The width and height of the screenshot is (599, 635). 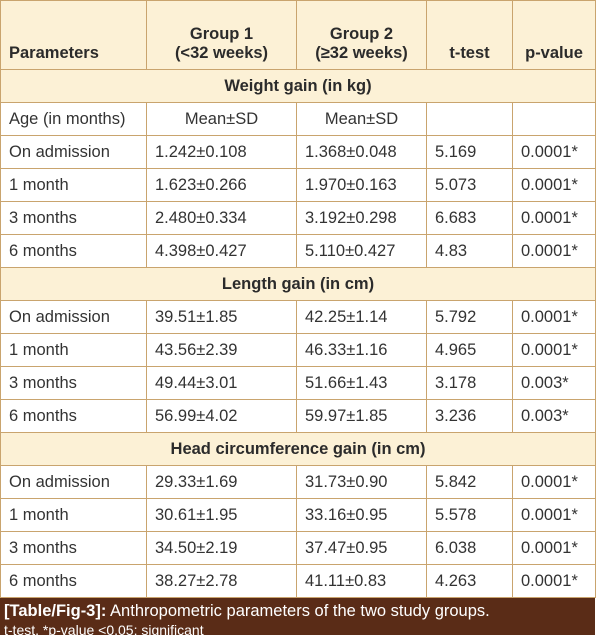 I want to click on cell: 1.368±0.048, so click(x=361, y=152).